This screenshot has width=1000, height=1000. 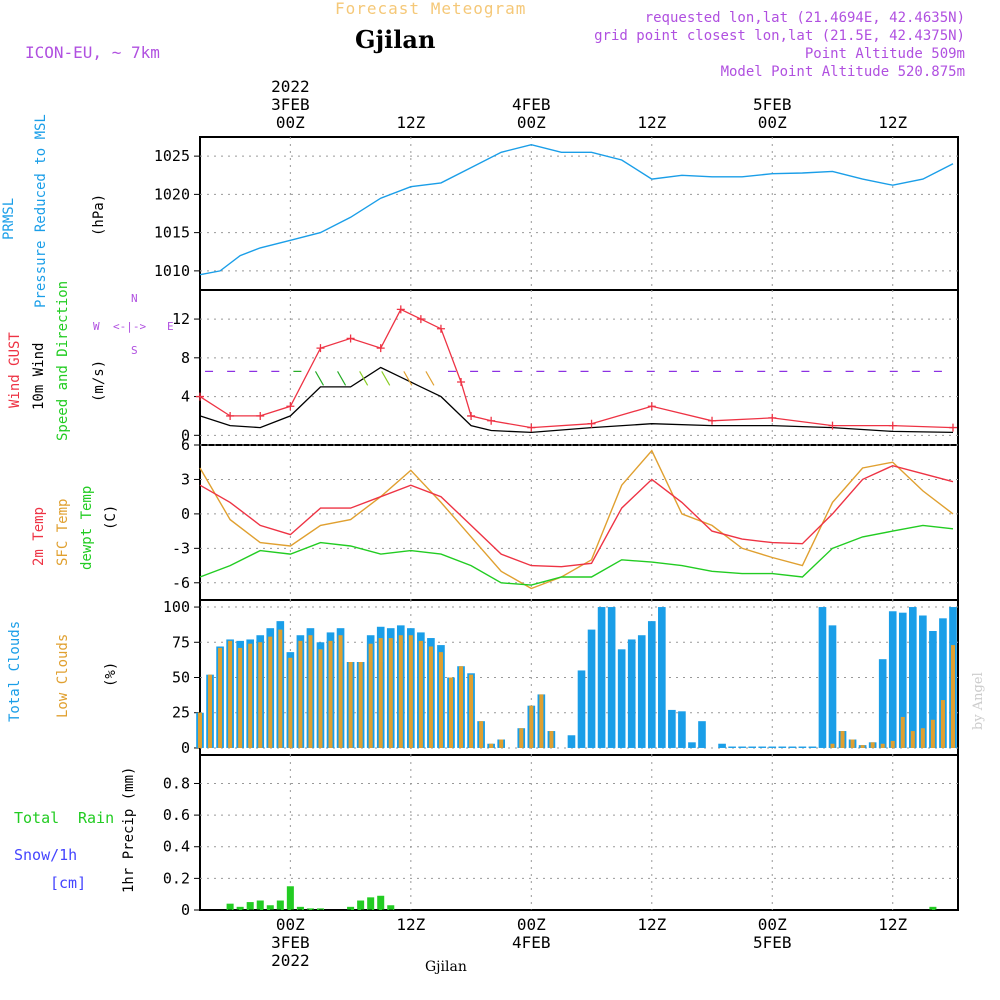 I want to click on bottom-date-5feb: 5FEB, so click(x=772, y=942).